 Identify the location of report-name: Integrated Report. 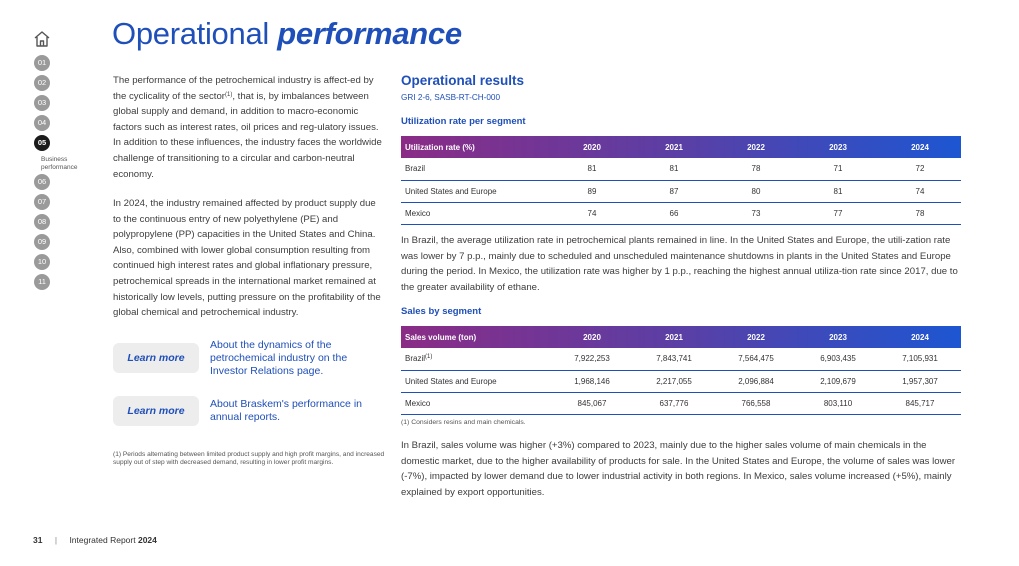
(102, 540).